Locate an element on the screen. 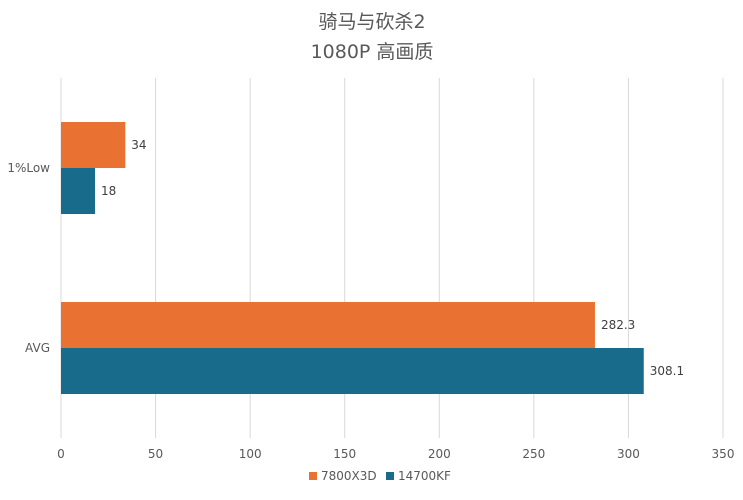 Image resolution: width=743 pixels, height=500 pixels. data-label: 282.3 is located at coordinates (618, 325).